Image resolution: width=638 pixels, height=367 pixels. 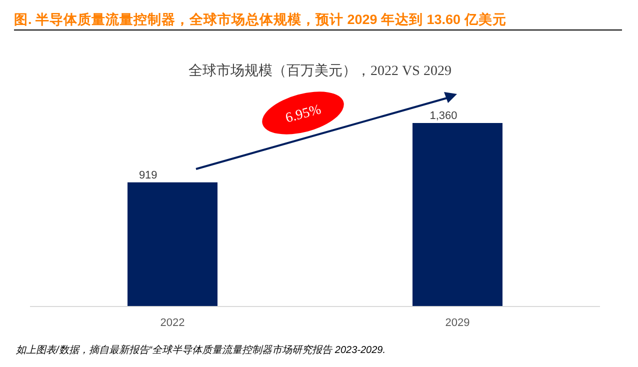 I want to click on data-label: 919, so click(x=148, y=175).